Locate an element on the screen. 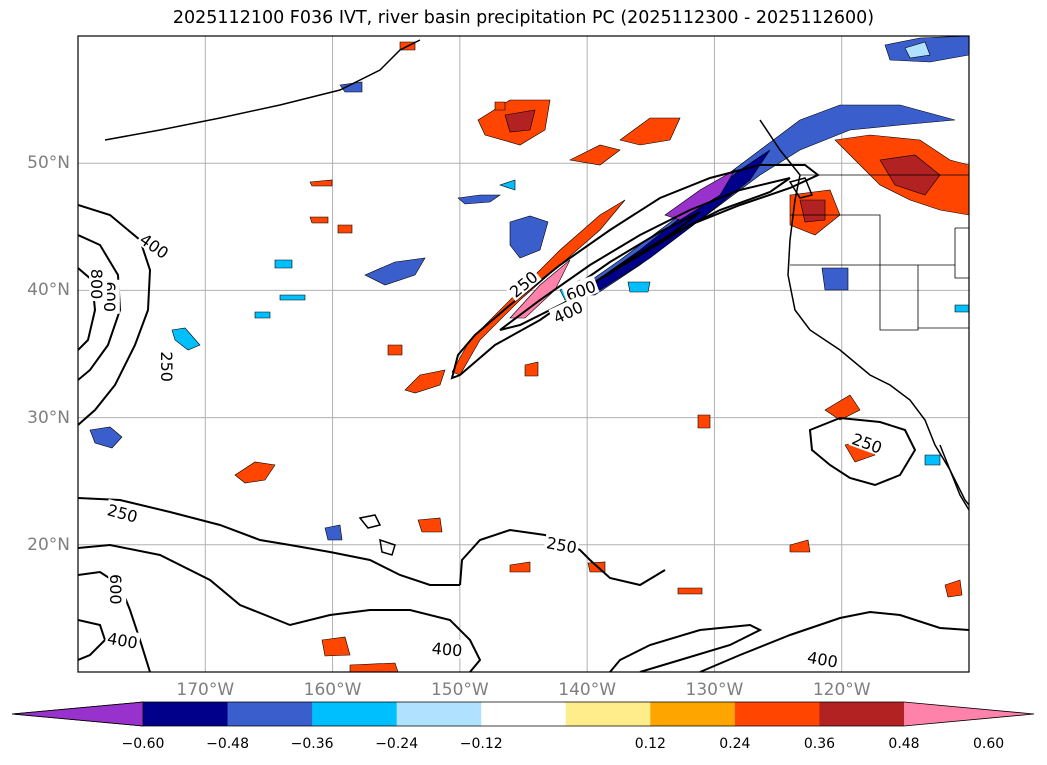 The height and width of the screenshot is (765, 1047). contour-label: 400 is located at coordinates (447, 650).